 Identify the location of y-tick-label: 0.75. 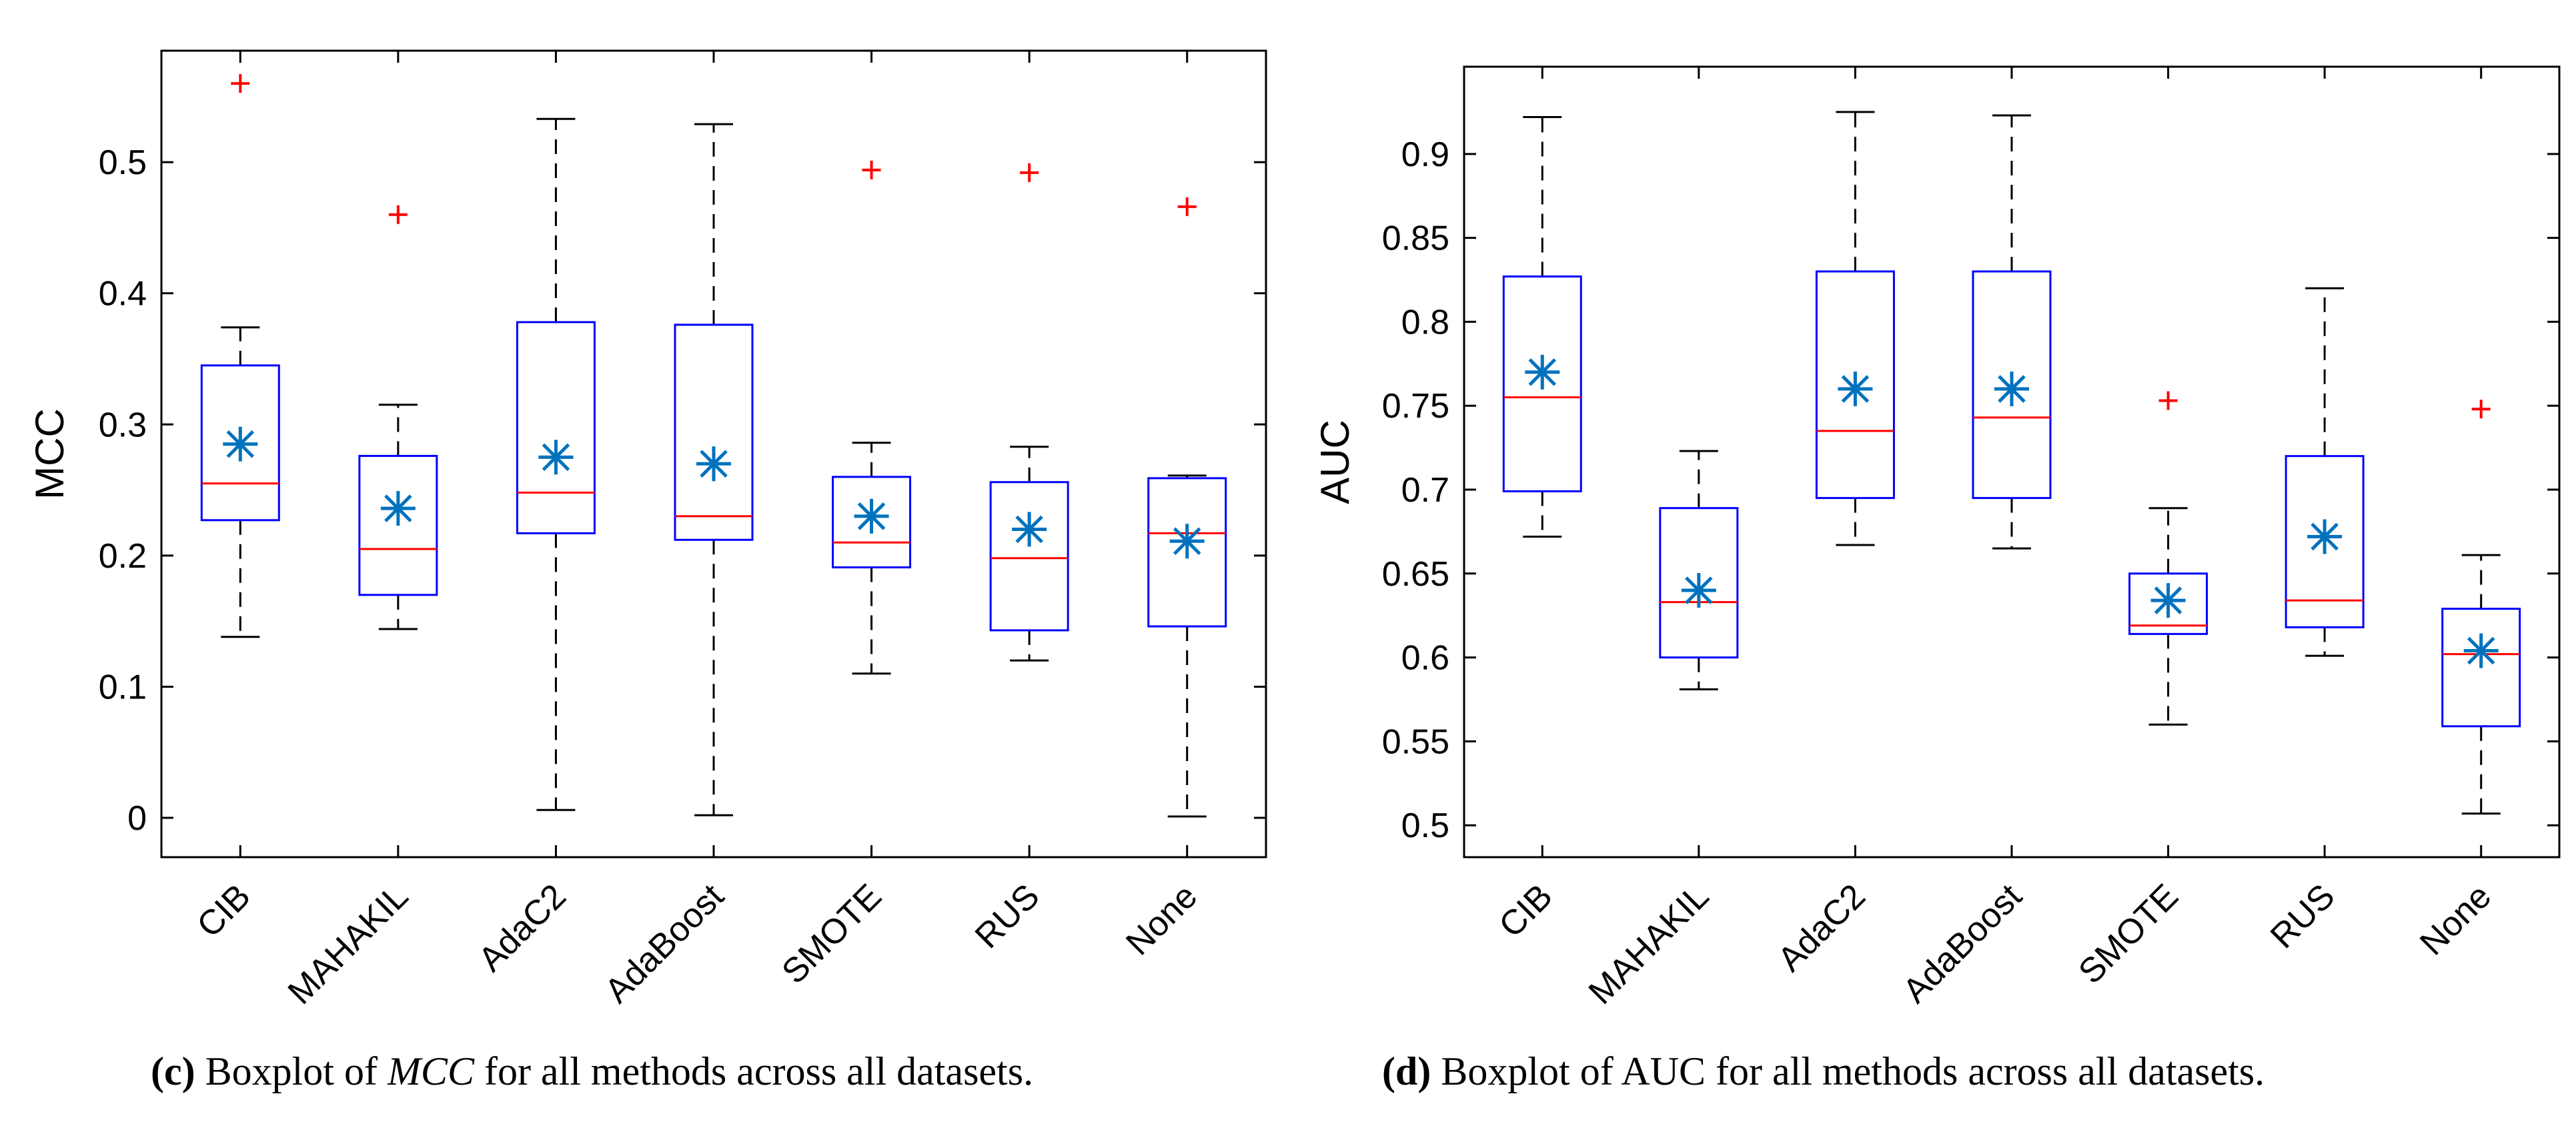
(1416, 406).